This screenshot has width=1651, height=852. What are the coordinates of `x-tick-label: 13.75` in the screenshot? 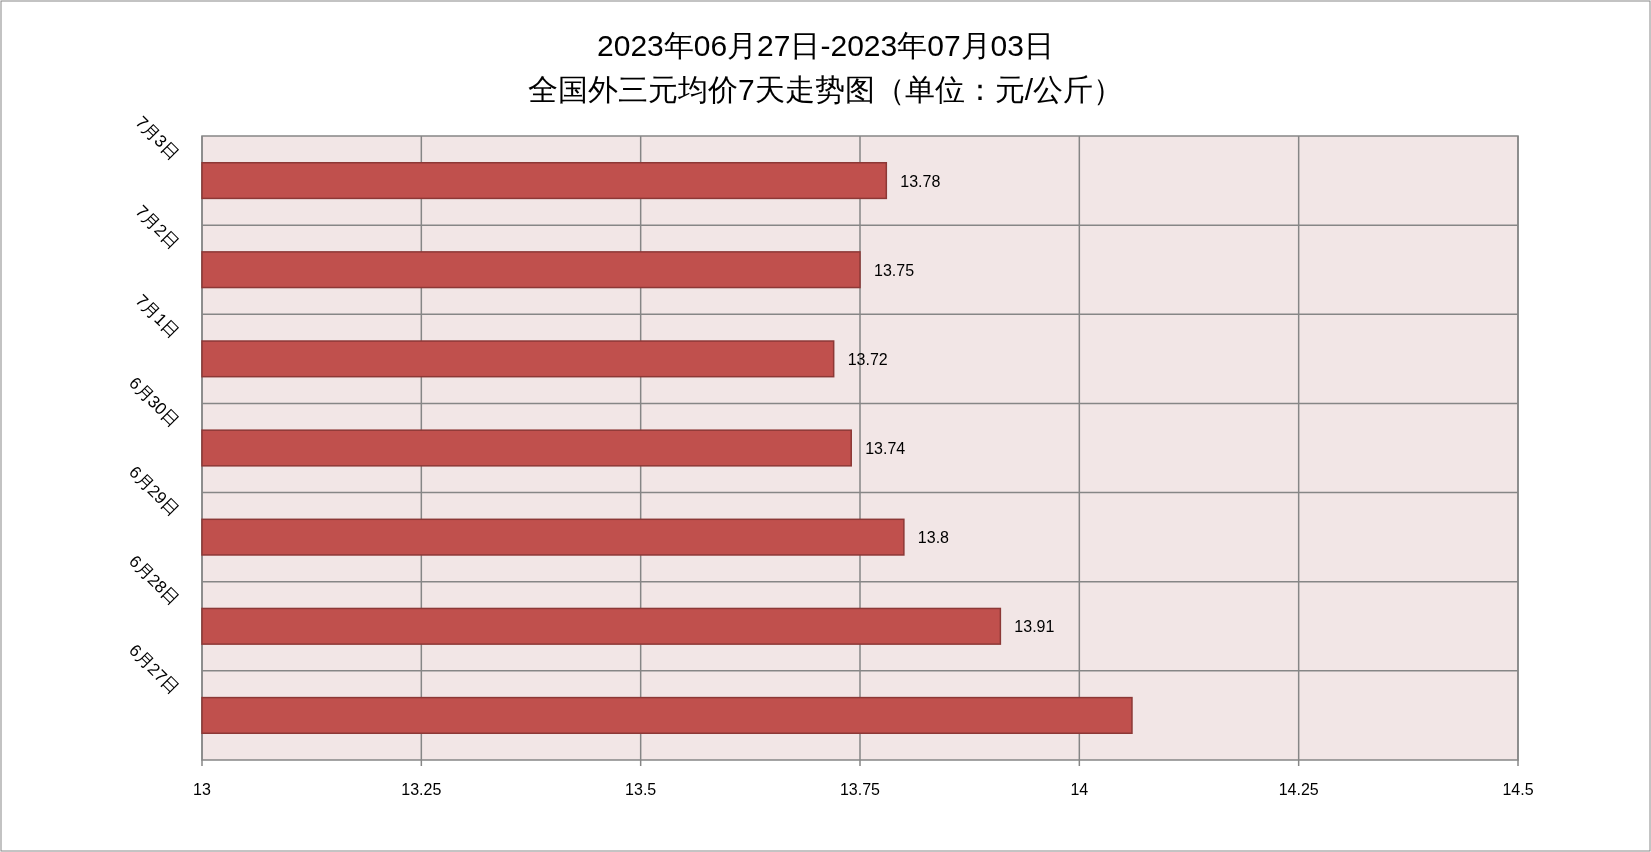 It's located at (860, 789).